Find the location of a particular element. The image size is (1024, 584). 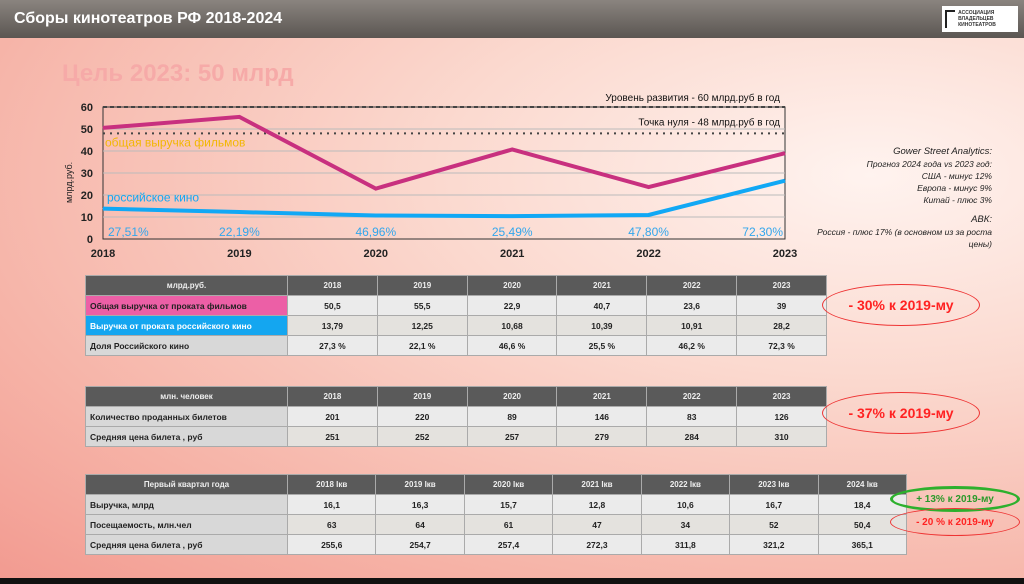

x-tick-label: 2022 is located at coordinates (648, 254).